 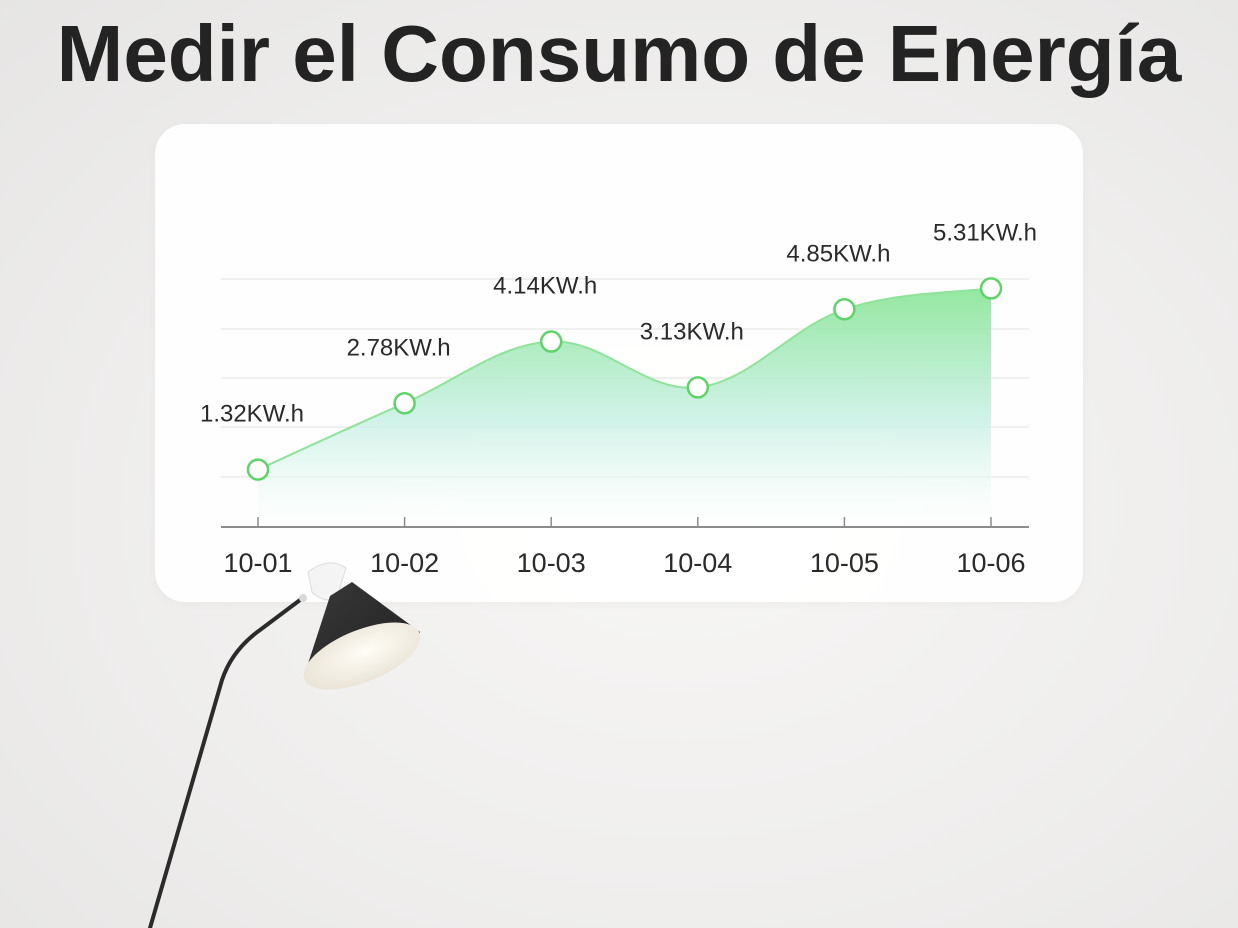 What do you see at coordinates (257, 563) in the screenshot?
I see `x-tick-label: 10-01` at bounding box center [257, 563].